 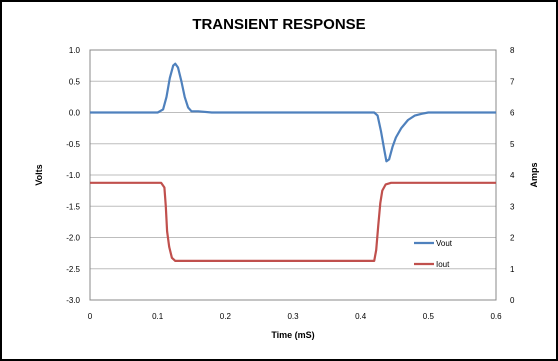 I want to click on x-tick-label: 0.4, so click(x=361, y=316).